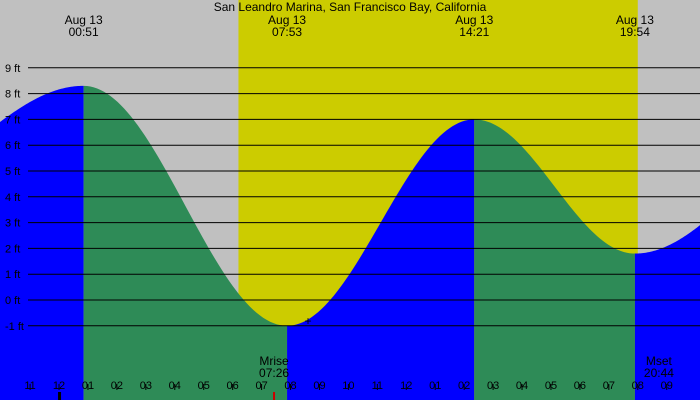 Image resolution: width=700 pixels, height=400 pixels. I want to click on extreme-time-label: 07:53, so click(287, 32).